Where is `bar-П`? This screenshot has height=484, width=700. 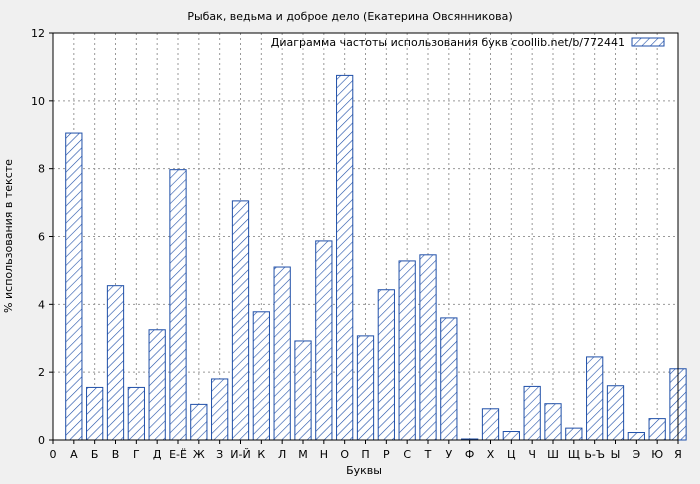
bar-П is located at coordinates (365, 388).